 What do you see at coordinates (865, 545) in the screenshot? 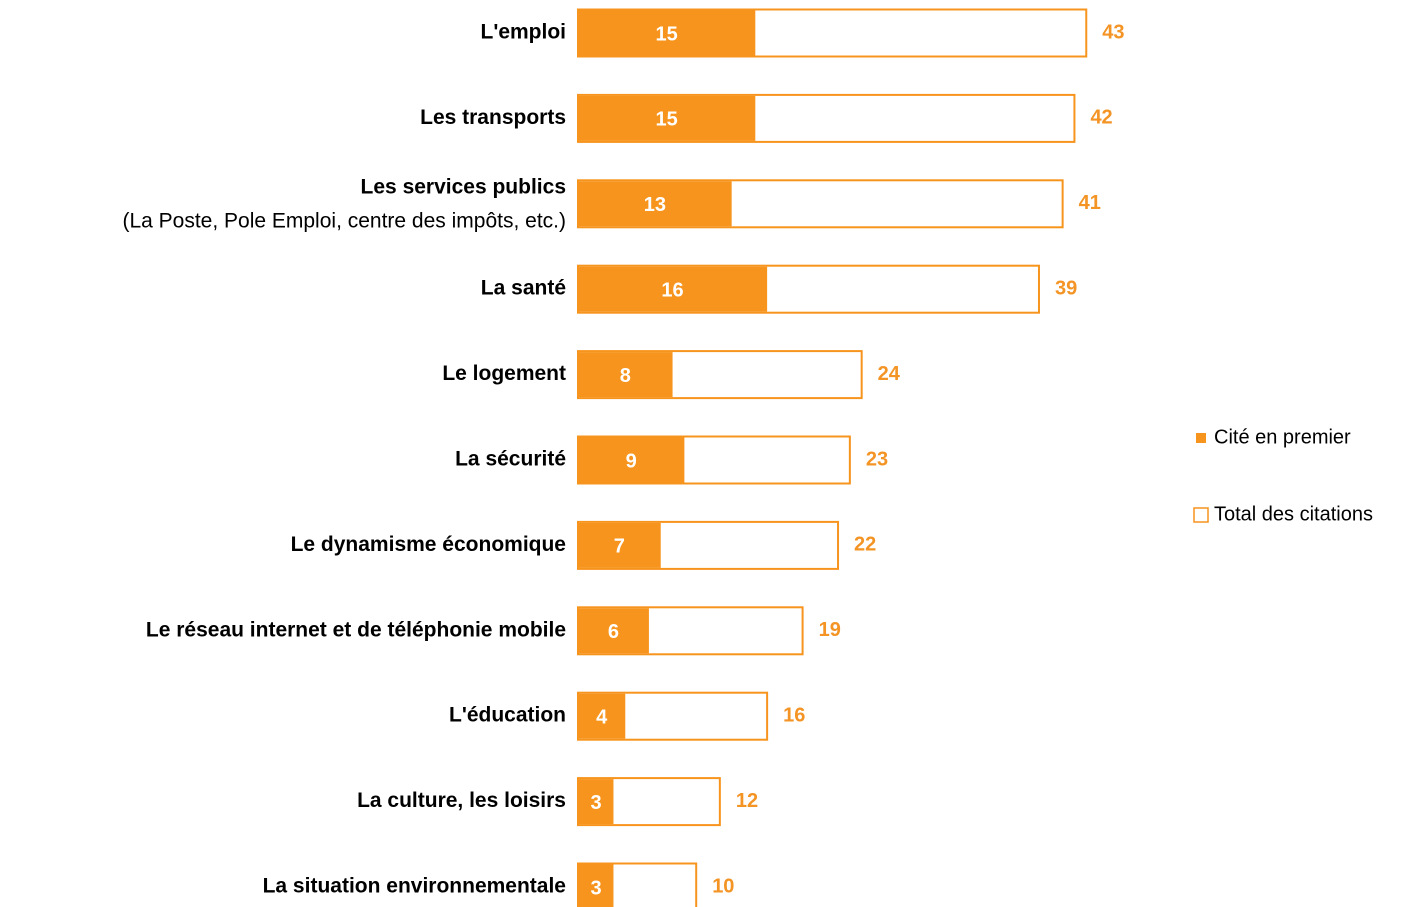
I see `value-label: 22` at bounding box center [865, 545].